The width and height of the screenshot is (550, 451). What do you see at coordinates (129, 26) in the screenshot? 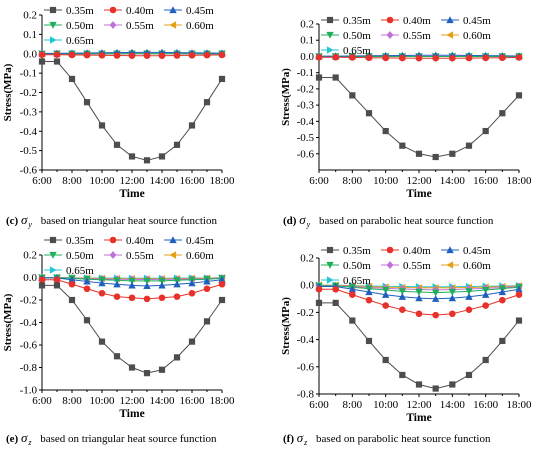
I see `legend-item: 0.55m` at bounding box center [129, 26].